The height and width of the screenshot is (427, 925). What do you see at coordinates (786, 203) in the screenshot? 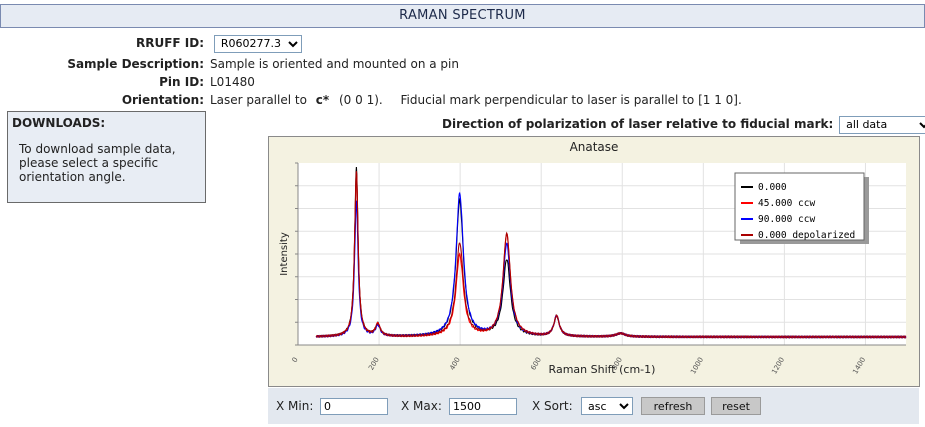
I see `legend-label: 45.000 ccw` at bounding box center [786, 203].